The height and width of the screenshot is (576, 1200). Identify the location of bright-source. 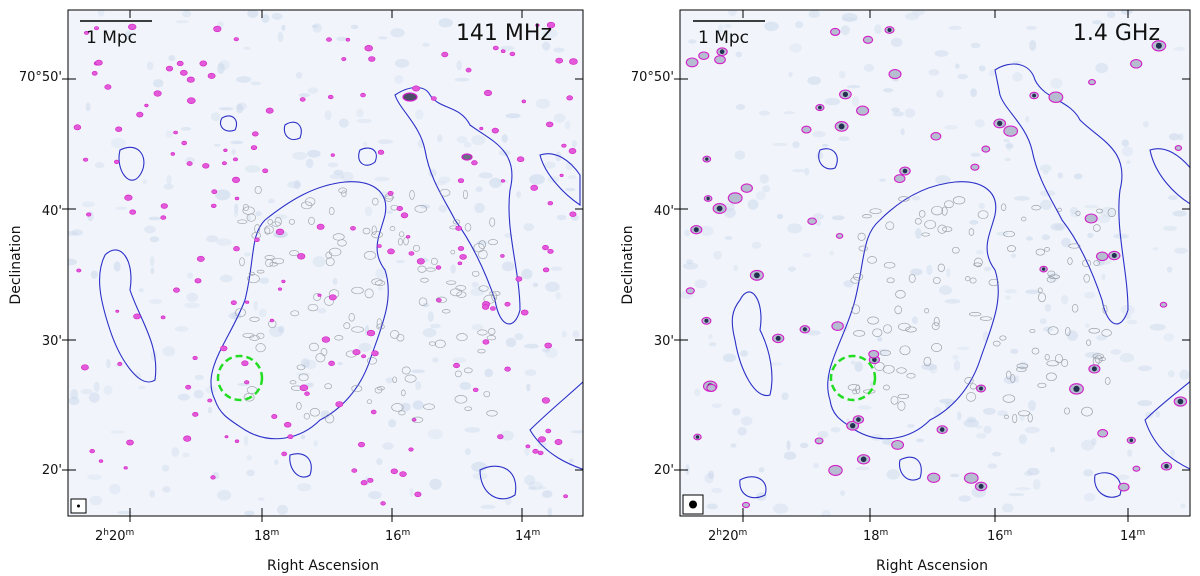
(410, 97).